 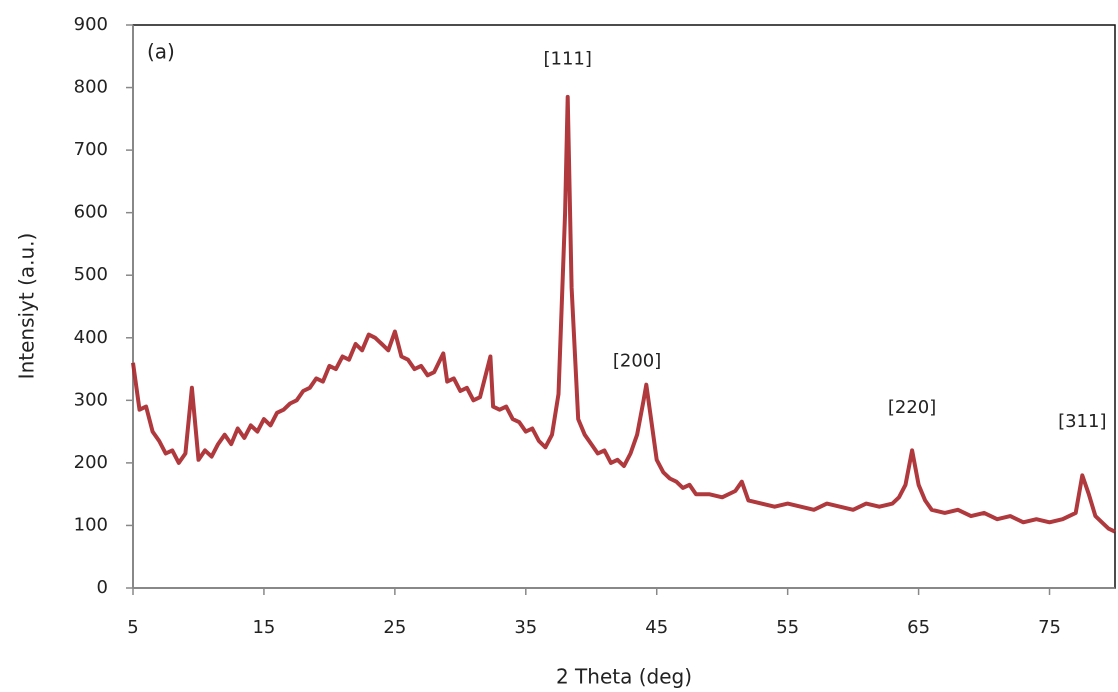 What do you see at coordinates (263, 627) in the screenshot?
I see `x-tick-label: 15` at bounding box center [263, 627].